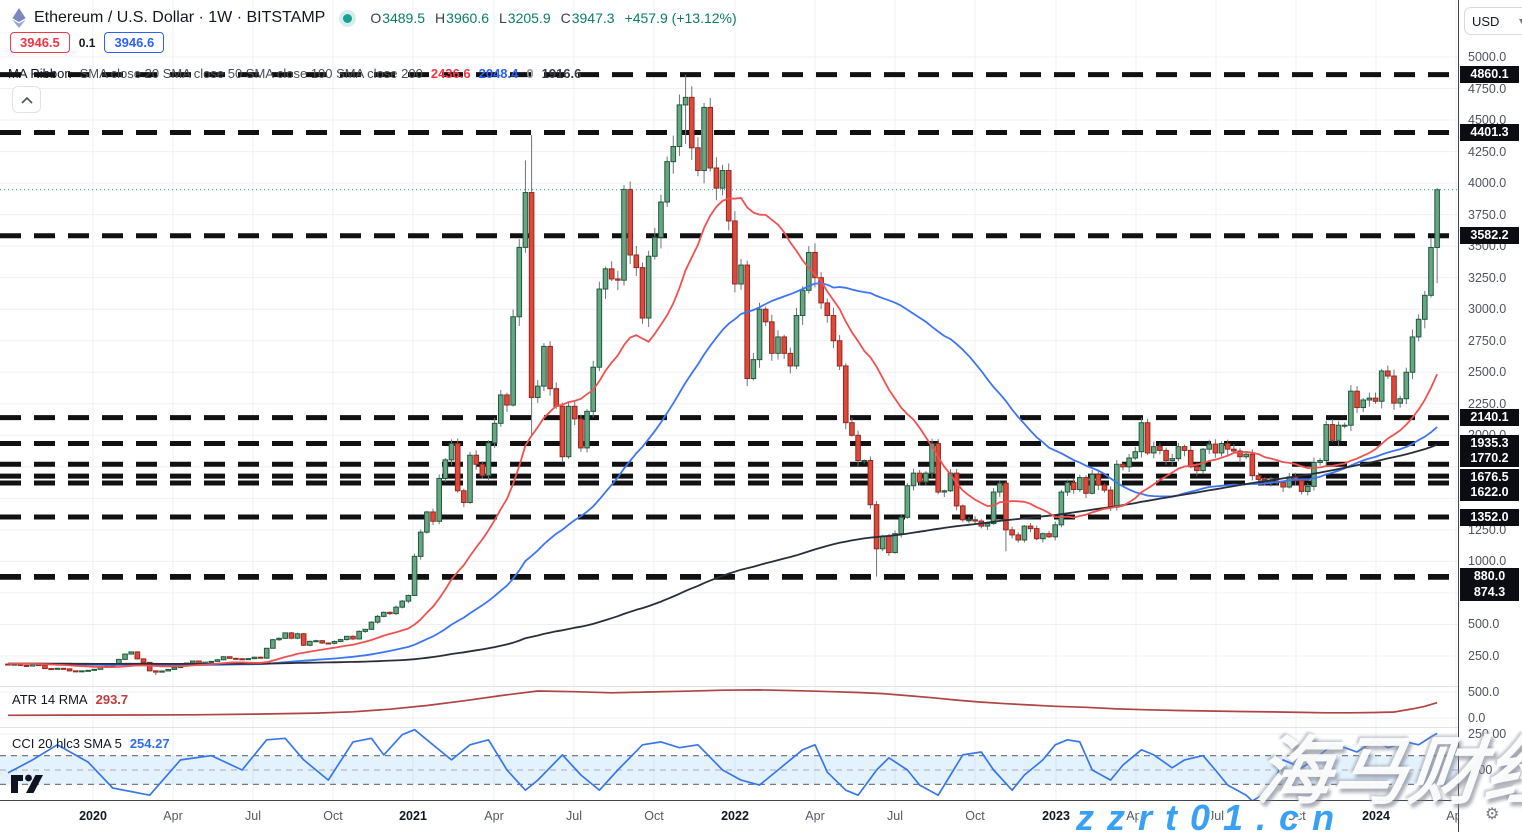 Image resolution: width=1522 pixels, height=832 pixels. I want to click on price-tick: 500.0, so click(1484, 624).